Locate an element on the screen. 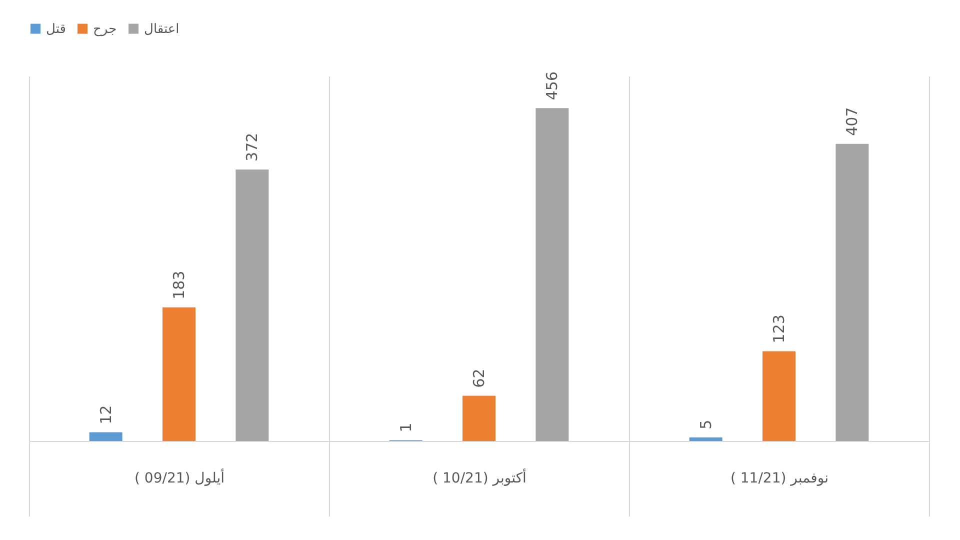 Image resolution: width=960 pixels, height=540 pixels. x-tick-label: ( 09/21) أيلول is located at coordinates (179, 477).